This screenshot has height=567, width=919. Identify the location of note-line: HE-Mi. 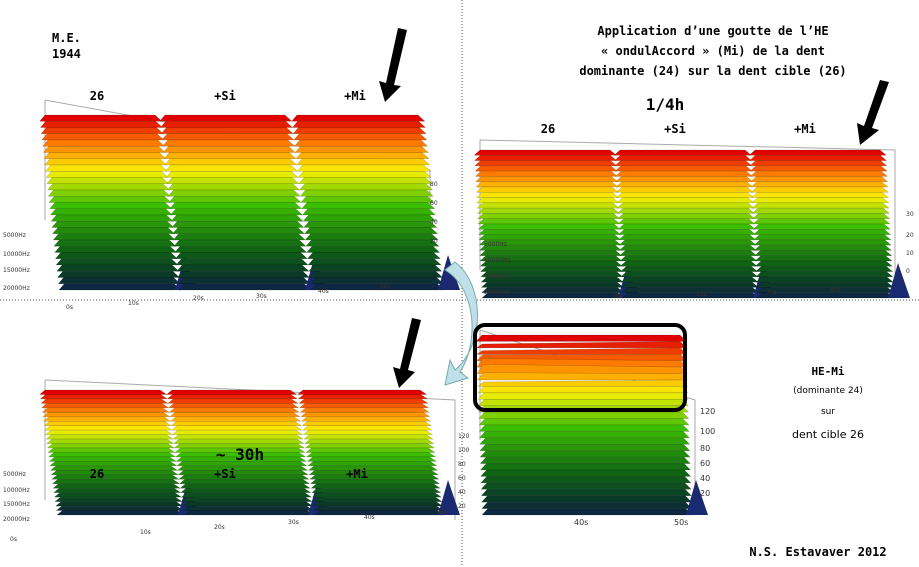
(827, 371).